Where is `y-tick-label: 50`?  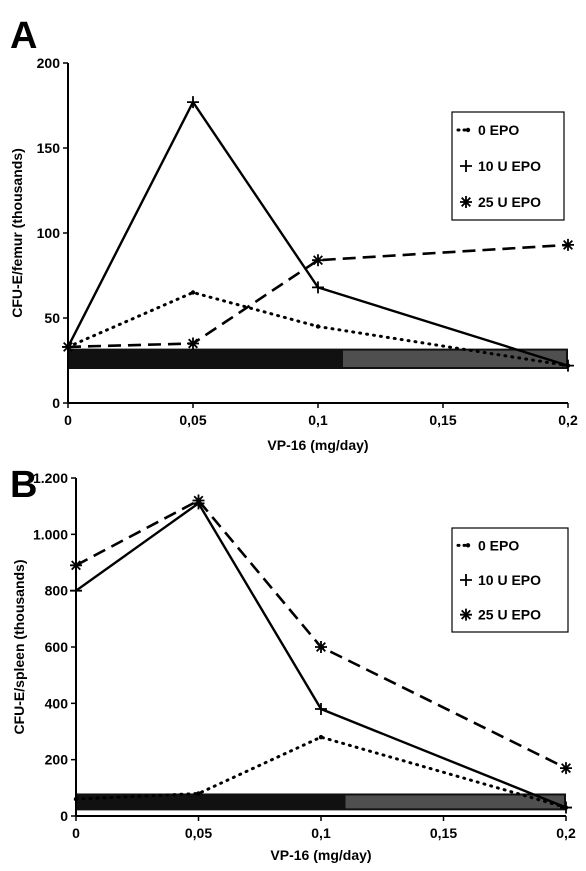
y-tick-label: 50 is located at coordinates (52, 318).